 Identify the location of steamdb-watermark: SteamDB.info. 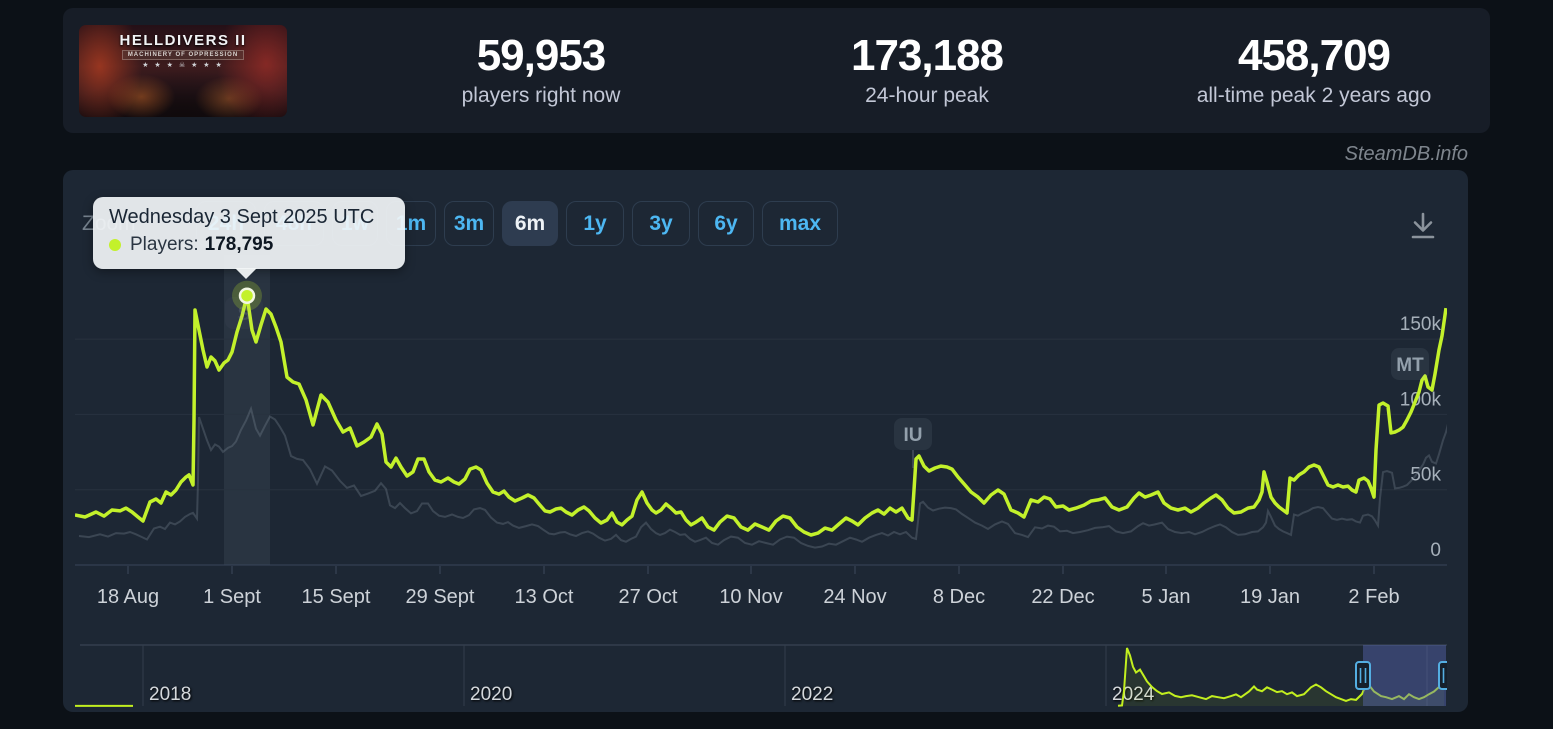
(1406, 154).